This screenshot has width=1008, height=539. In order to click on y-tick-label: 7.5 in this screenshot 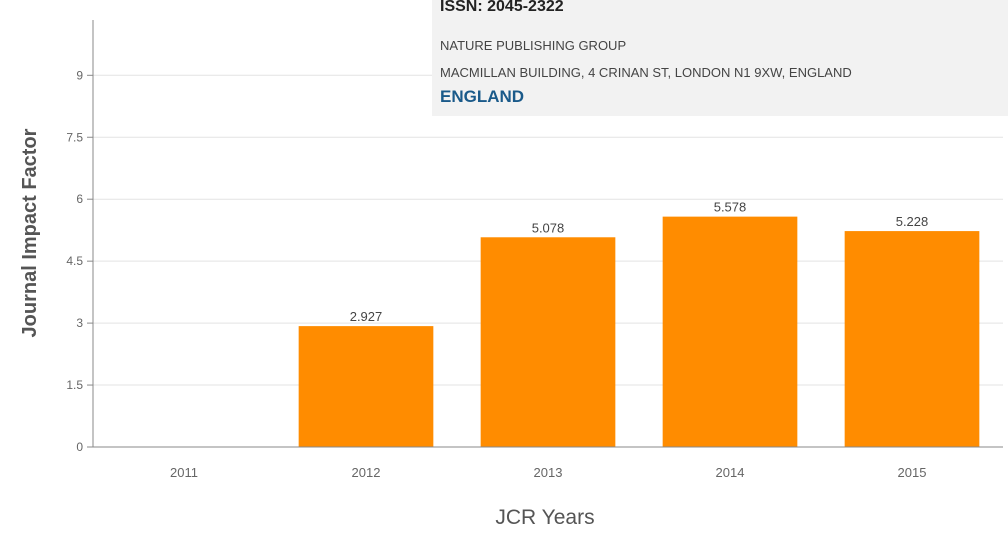, I will do `click(74, 137)`.